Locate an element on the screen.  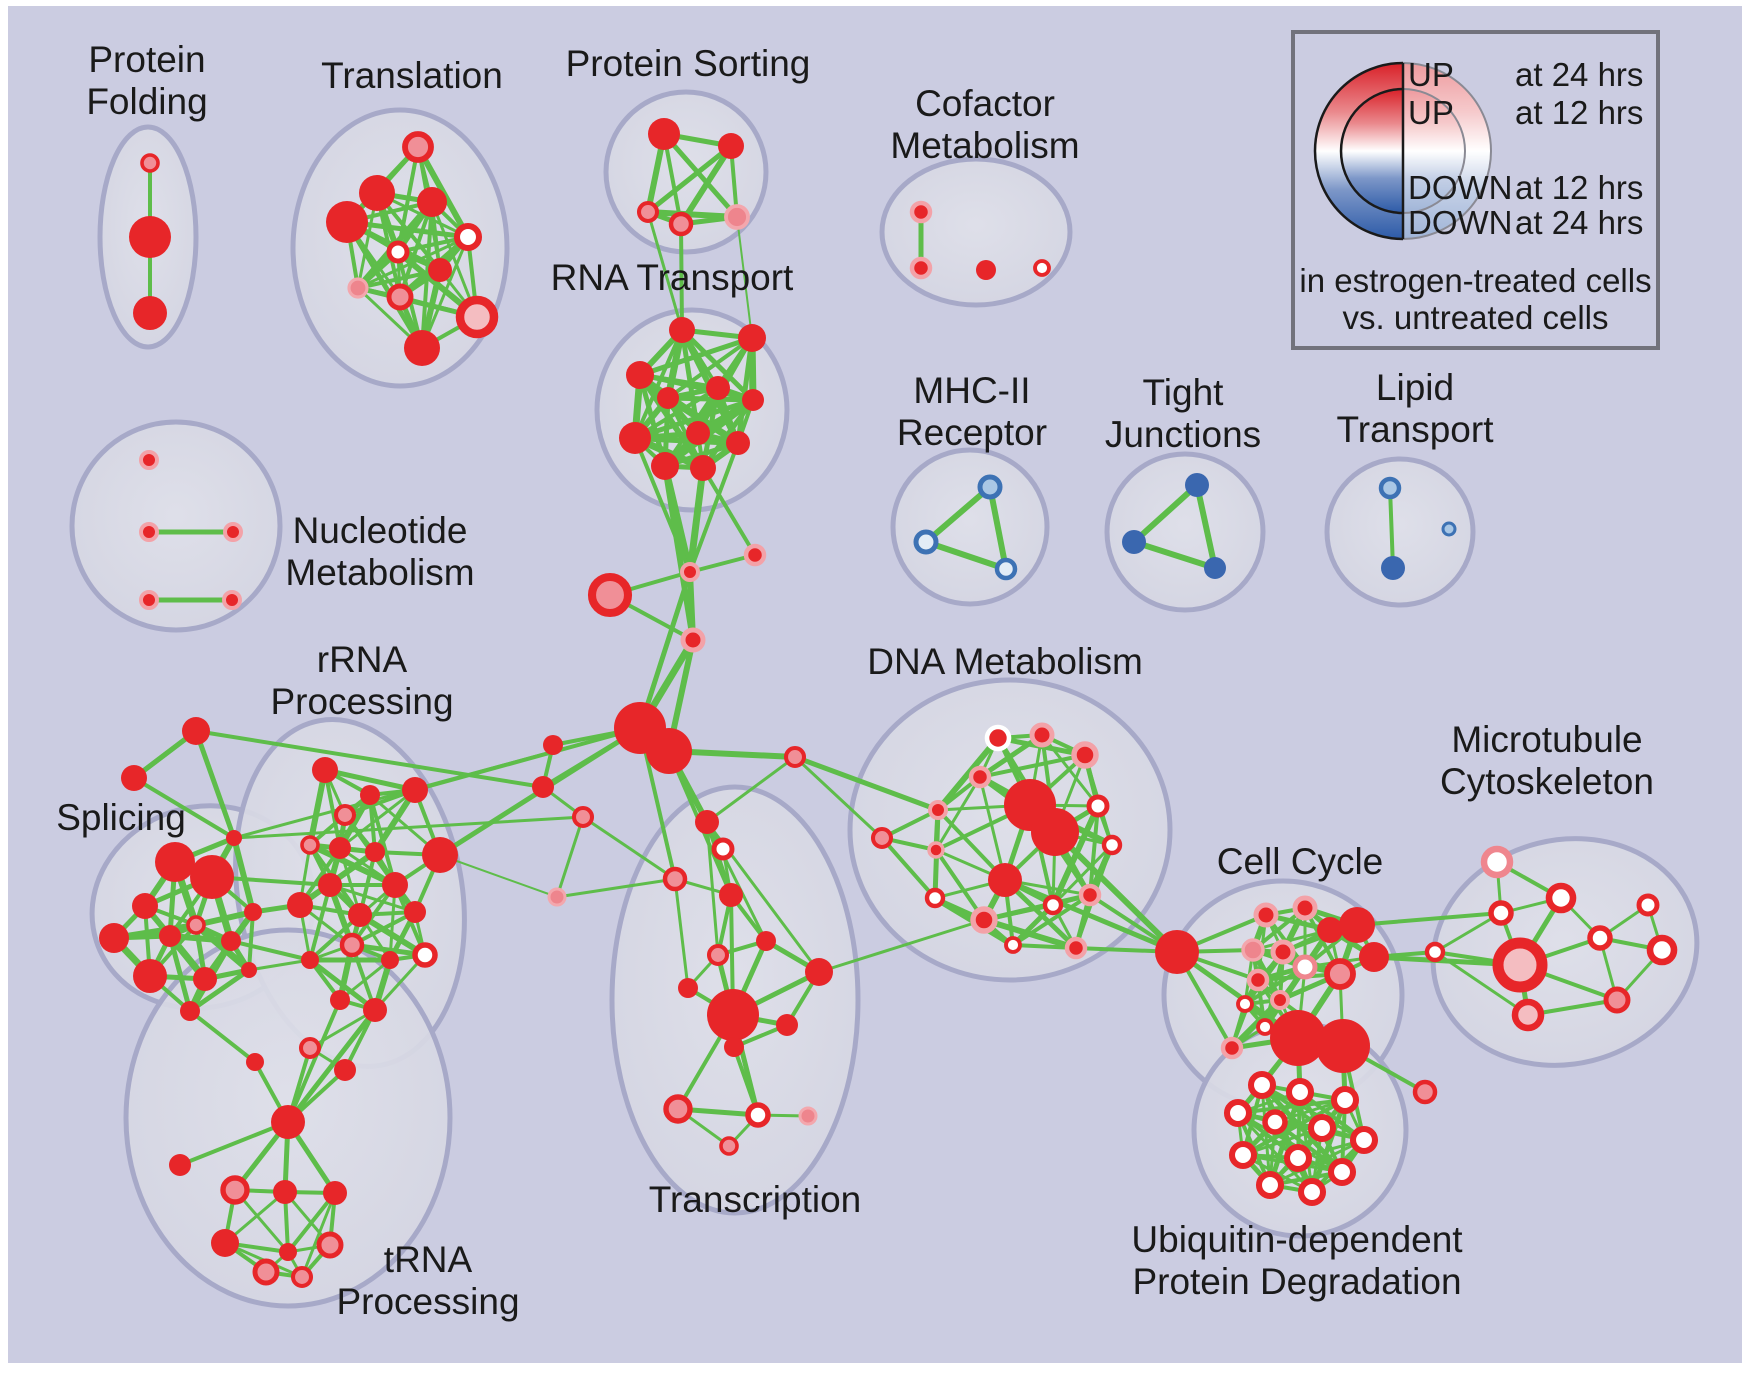
edge-tight-junctions is located at coordinates (1206, 526).